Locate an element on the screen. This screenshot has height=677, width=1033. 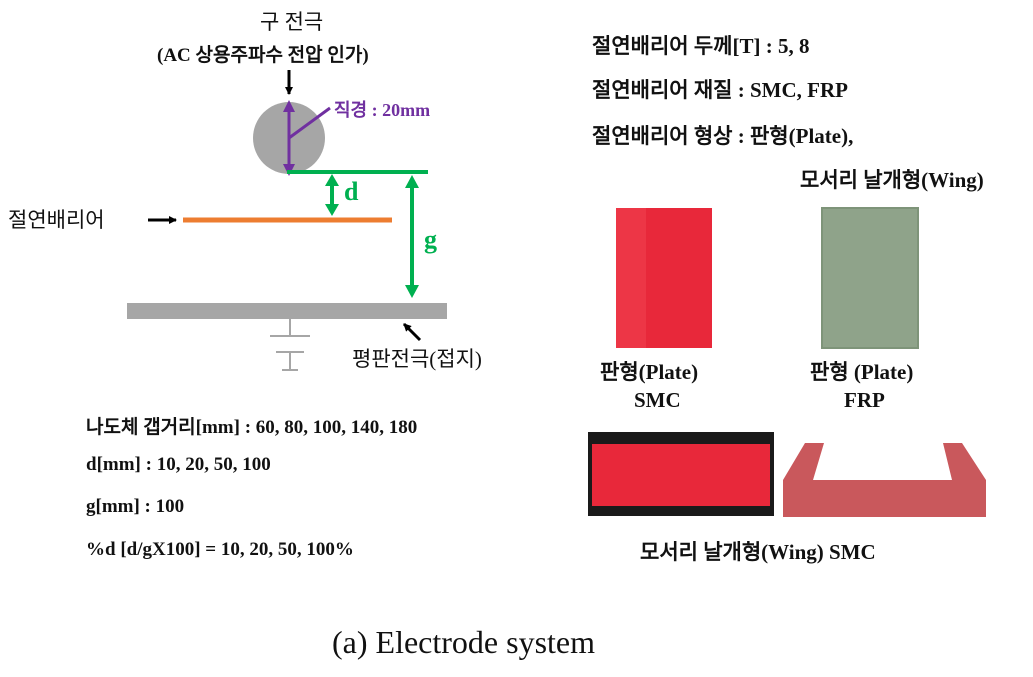
ground-symbol is located at coordinates (290, 345).